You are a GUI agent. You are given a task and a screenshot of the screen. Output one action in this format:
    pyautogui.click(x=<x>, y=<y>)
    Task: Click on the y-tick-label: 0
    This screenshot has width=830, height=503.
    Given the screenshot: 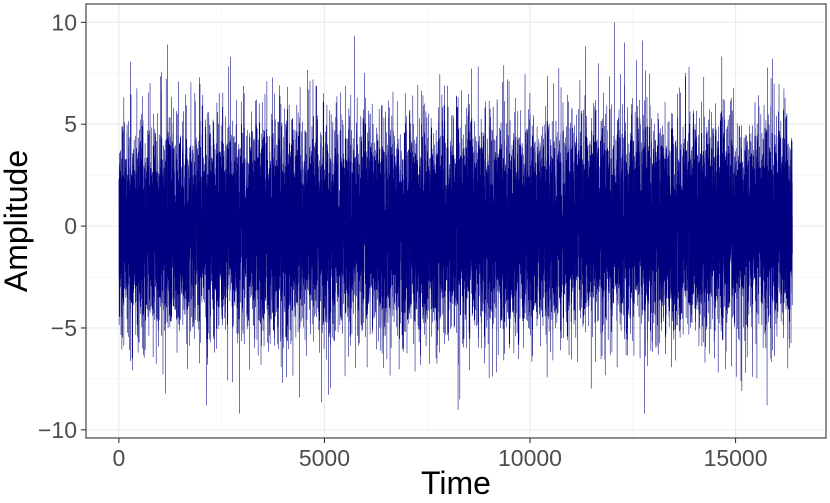 What is the action you would take?
    pyautogui.click(x=70, y=226)
    